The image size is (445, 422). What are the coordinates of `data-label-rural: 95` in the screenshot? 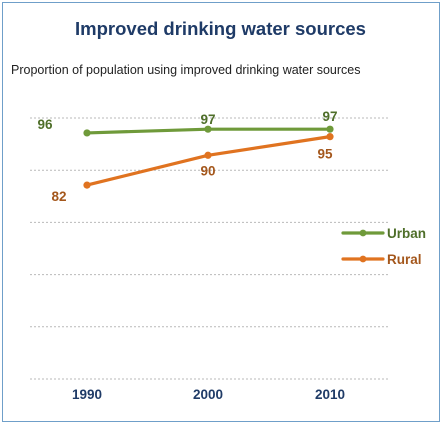 It's located at (325, 154).